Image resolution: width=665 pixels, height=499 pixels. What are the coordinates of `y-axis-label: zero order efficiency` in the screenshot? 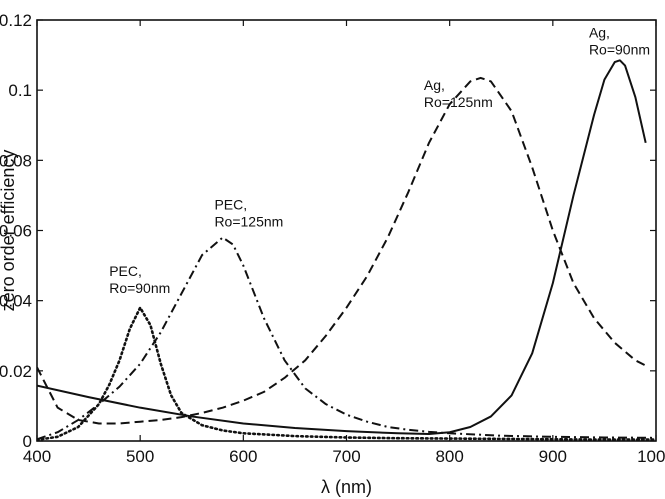 It's located at (9, 231).